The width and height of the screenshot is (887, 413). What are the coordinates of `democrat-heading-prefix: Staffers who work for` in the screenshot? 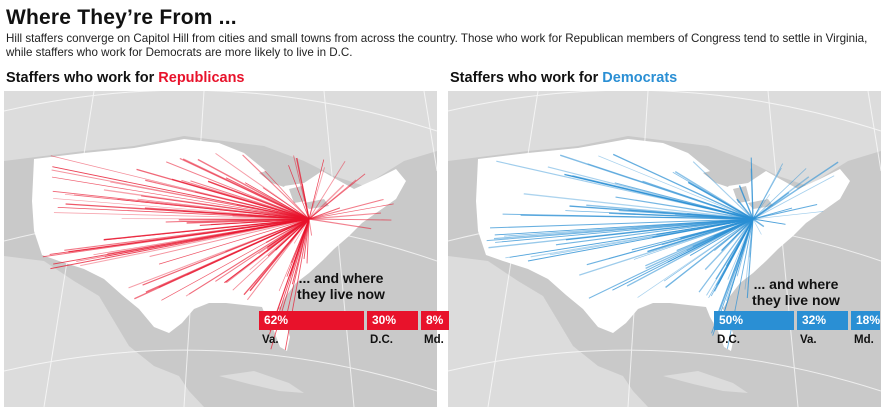 It's located at (526, 78).